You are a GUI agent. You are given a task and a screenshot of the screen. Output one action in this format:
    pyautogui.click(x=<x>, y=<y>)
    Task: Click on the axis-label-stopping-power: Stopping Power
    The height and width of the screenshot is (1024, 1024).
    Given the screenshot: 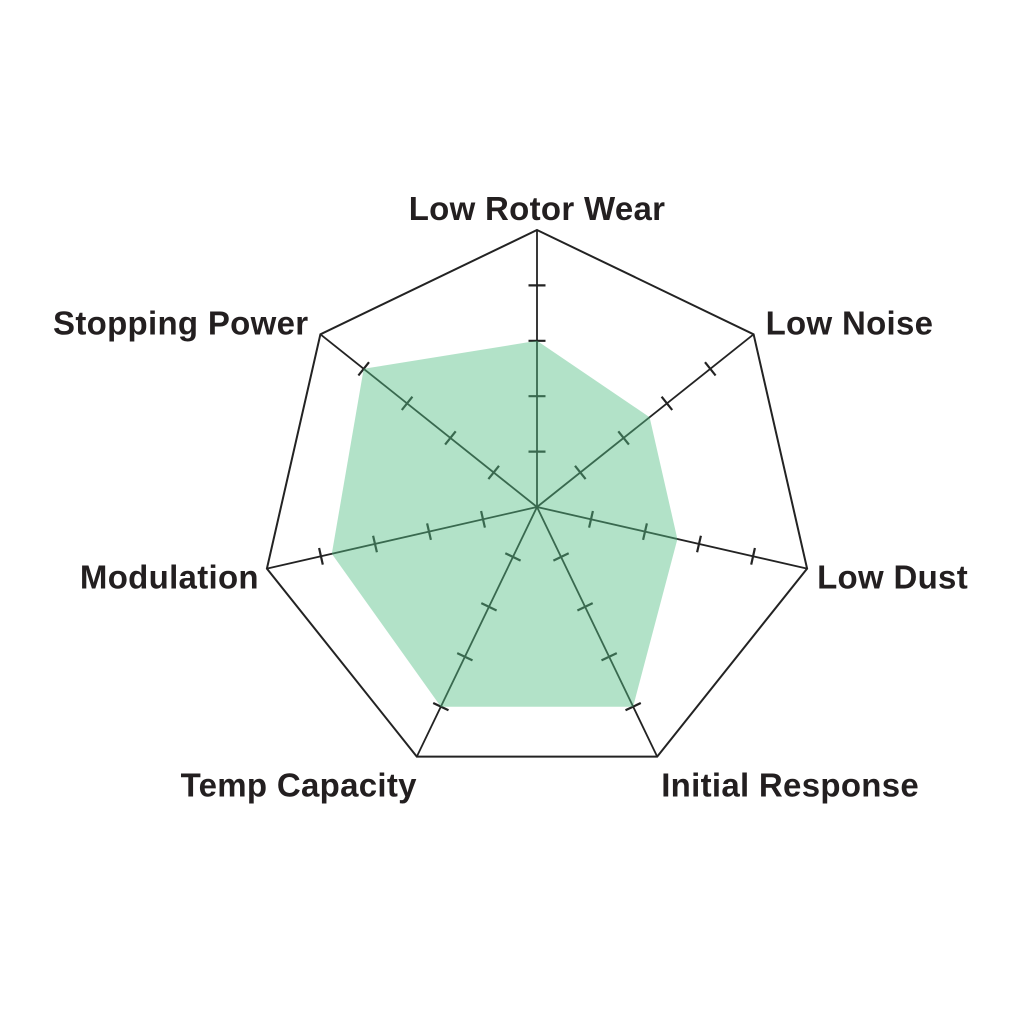 What is the action you would take?
    pyautogui.click(x=180, y=322)
    